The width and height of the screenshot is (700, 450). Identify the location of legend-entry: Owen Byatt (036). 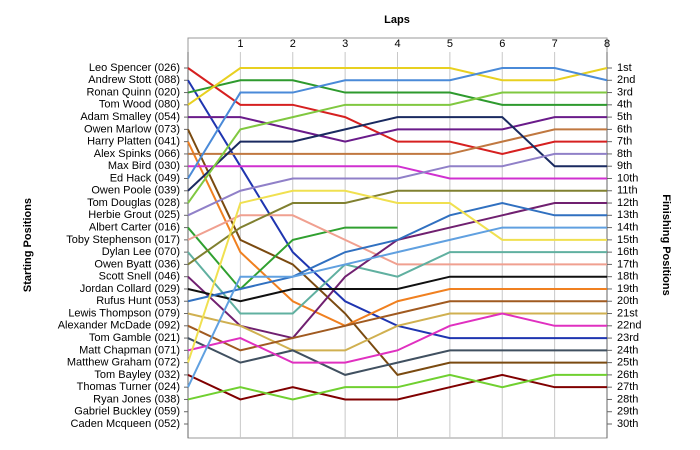
(137, 264).